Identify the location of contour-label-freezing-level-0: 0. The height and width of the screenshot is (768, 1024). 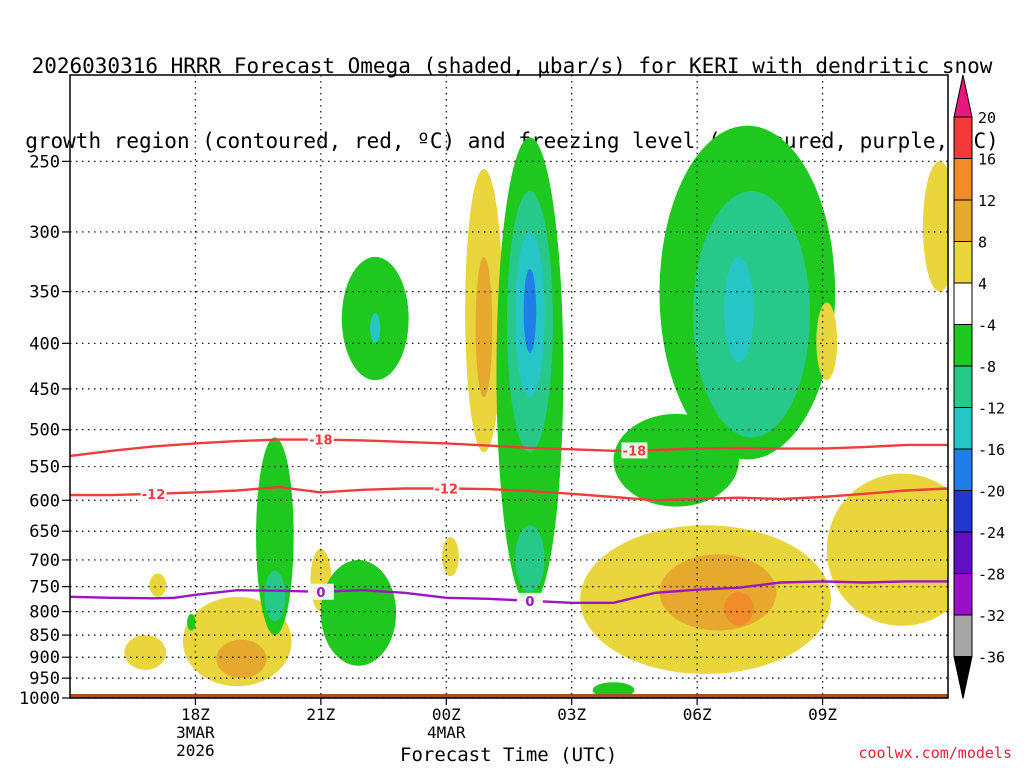
(320, 593).